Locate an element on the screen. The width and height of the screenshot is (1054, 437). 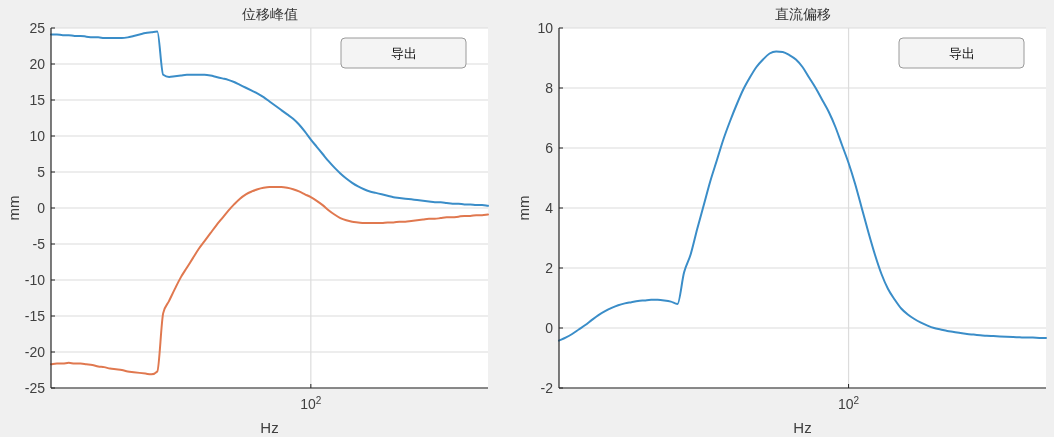
chart-title: 位移峰值 is located at coordinates (269, 14).